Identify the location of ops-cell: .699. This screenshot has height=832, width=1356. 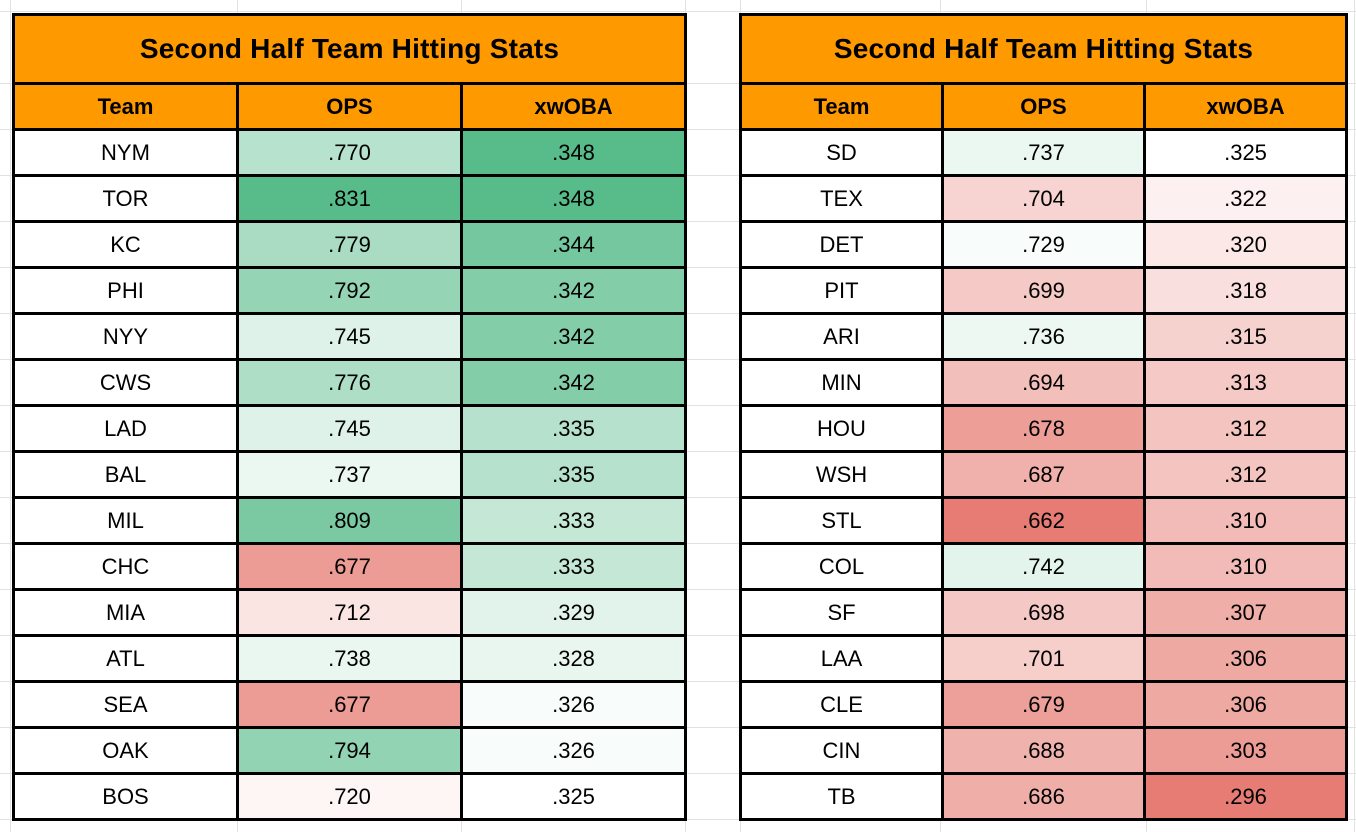
(1043, 290).